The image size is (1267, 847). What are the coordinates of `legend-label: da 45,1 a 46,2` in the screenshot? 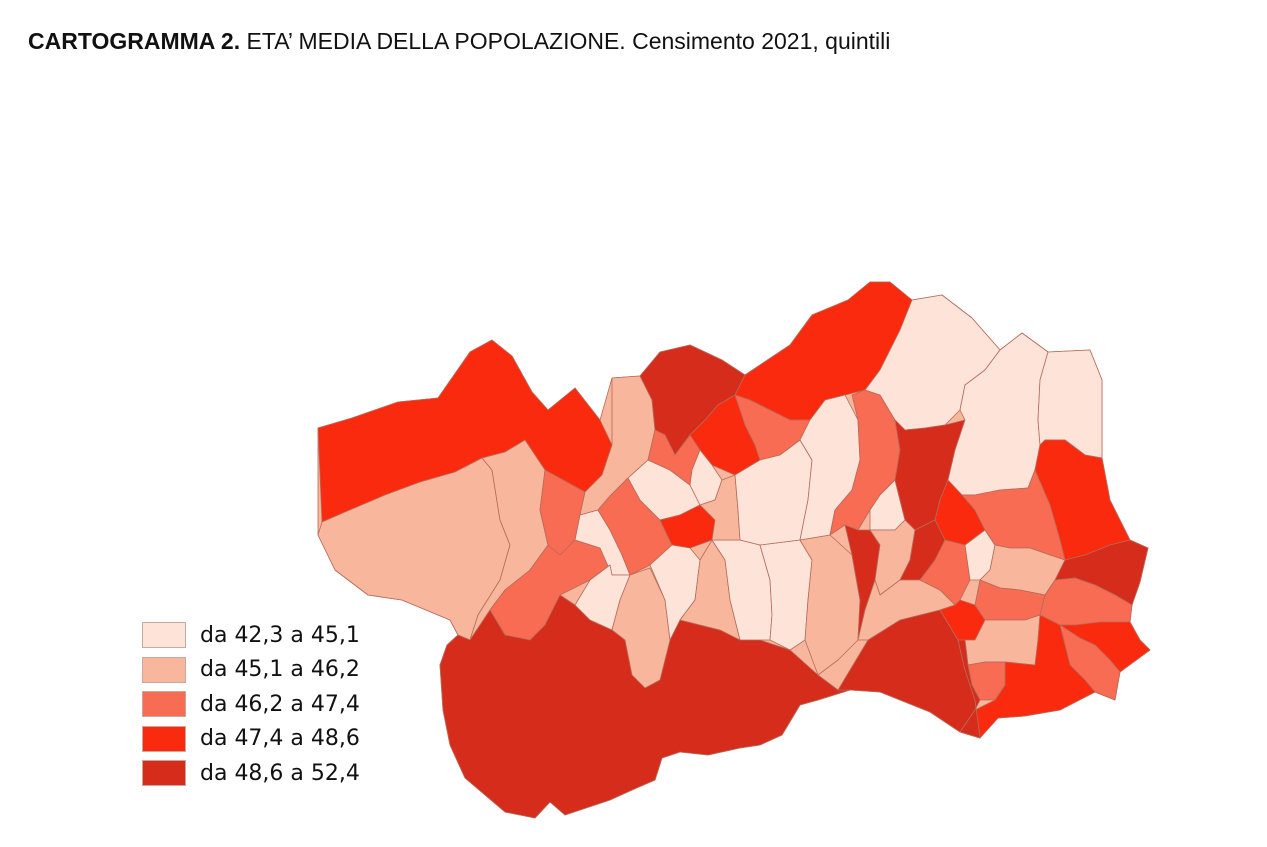 It's located at (280, 670).